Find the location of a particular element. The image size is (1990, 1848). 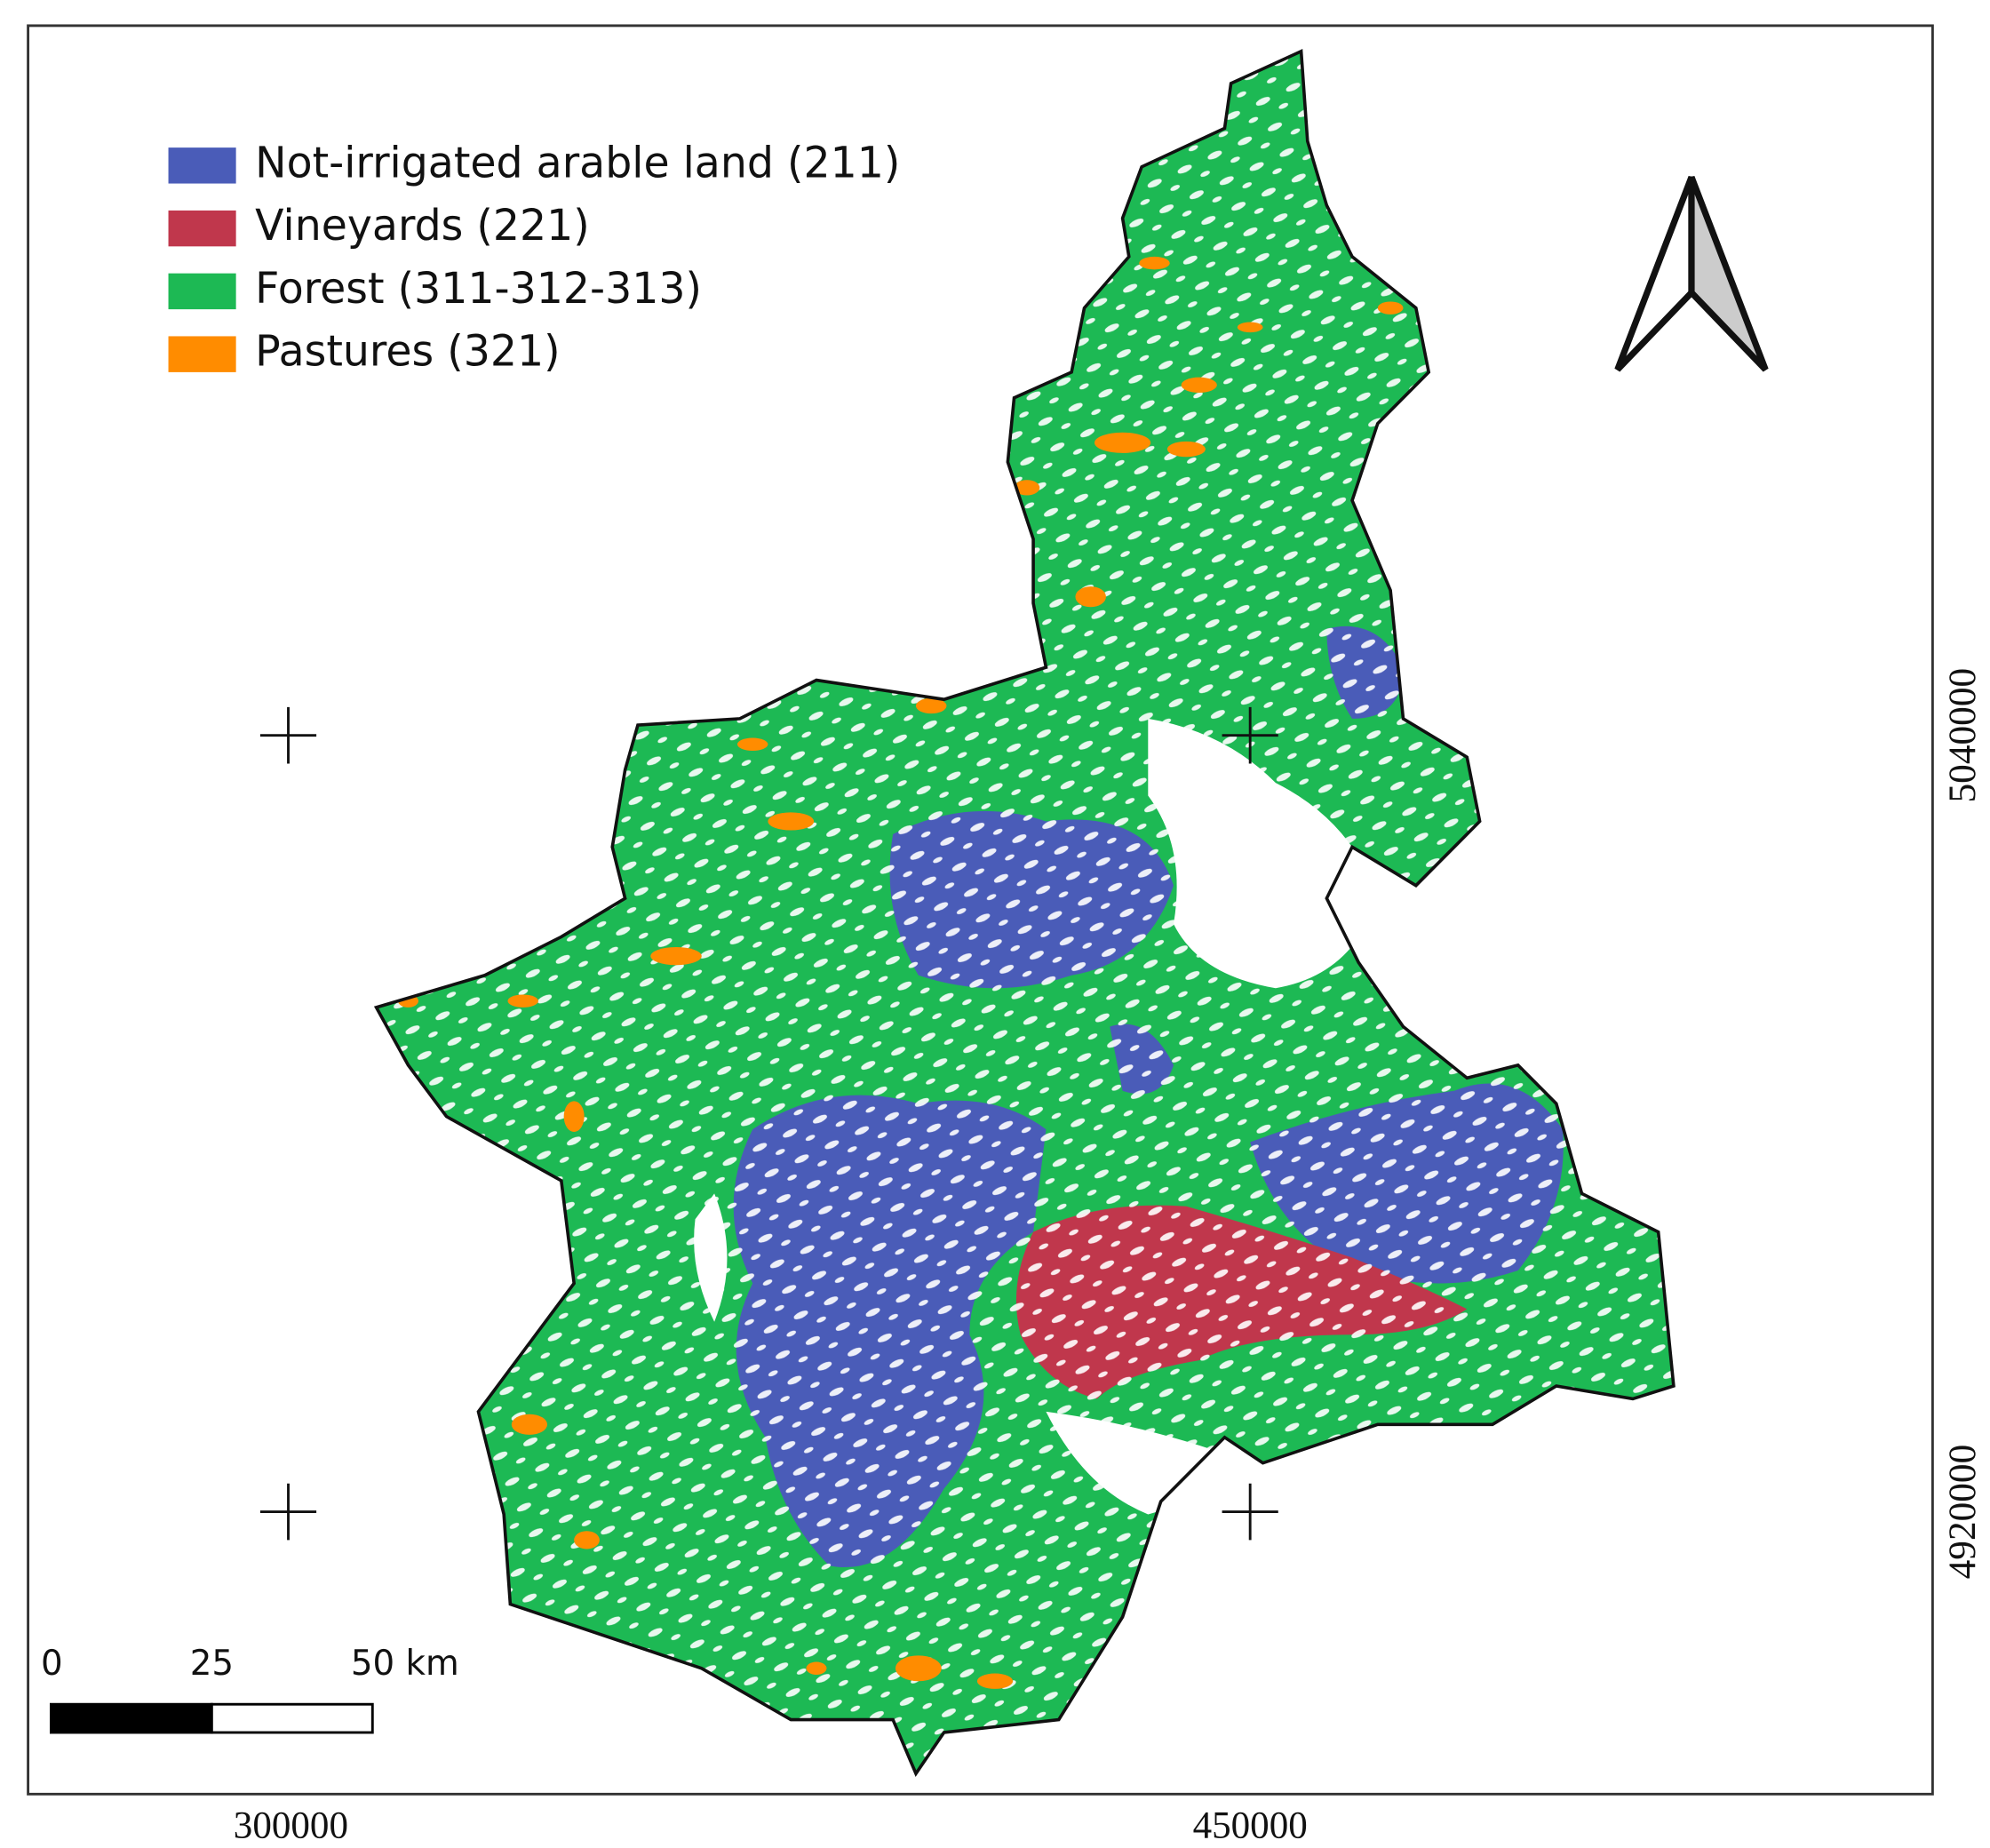

scale-label: 50 km is located at coordinates (405, 1664).